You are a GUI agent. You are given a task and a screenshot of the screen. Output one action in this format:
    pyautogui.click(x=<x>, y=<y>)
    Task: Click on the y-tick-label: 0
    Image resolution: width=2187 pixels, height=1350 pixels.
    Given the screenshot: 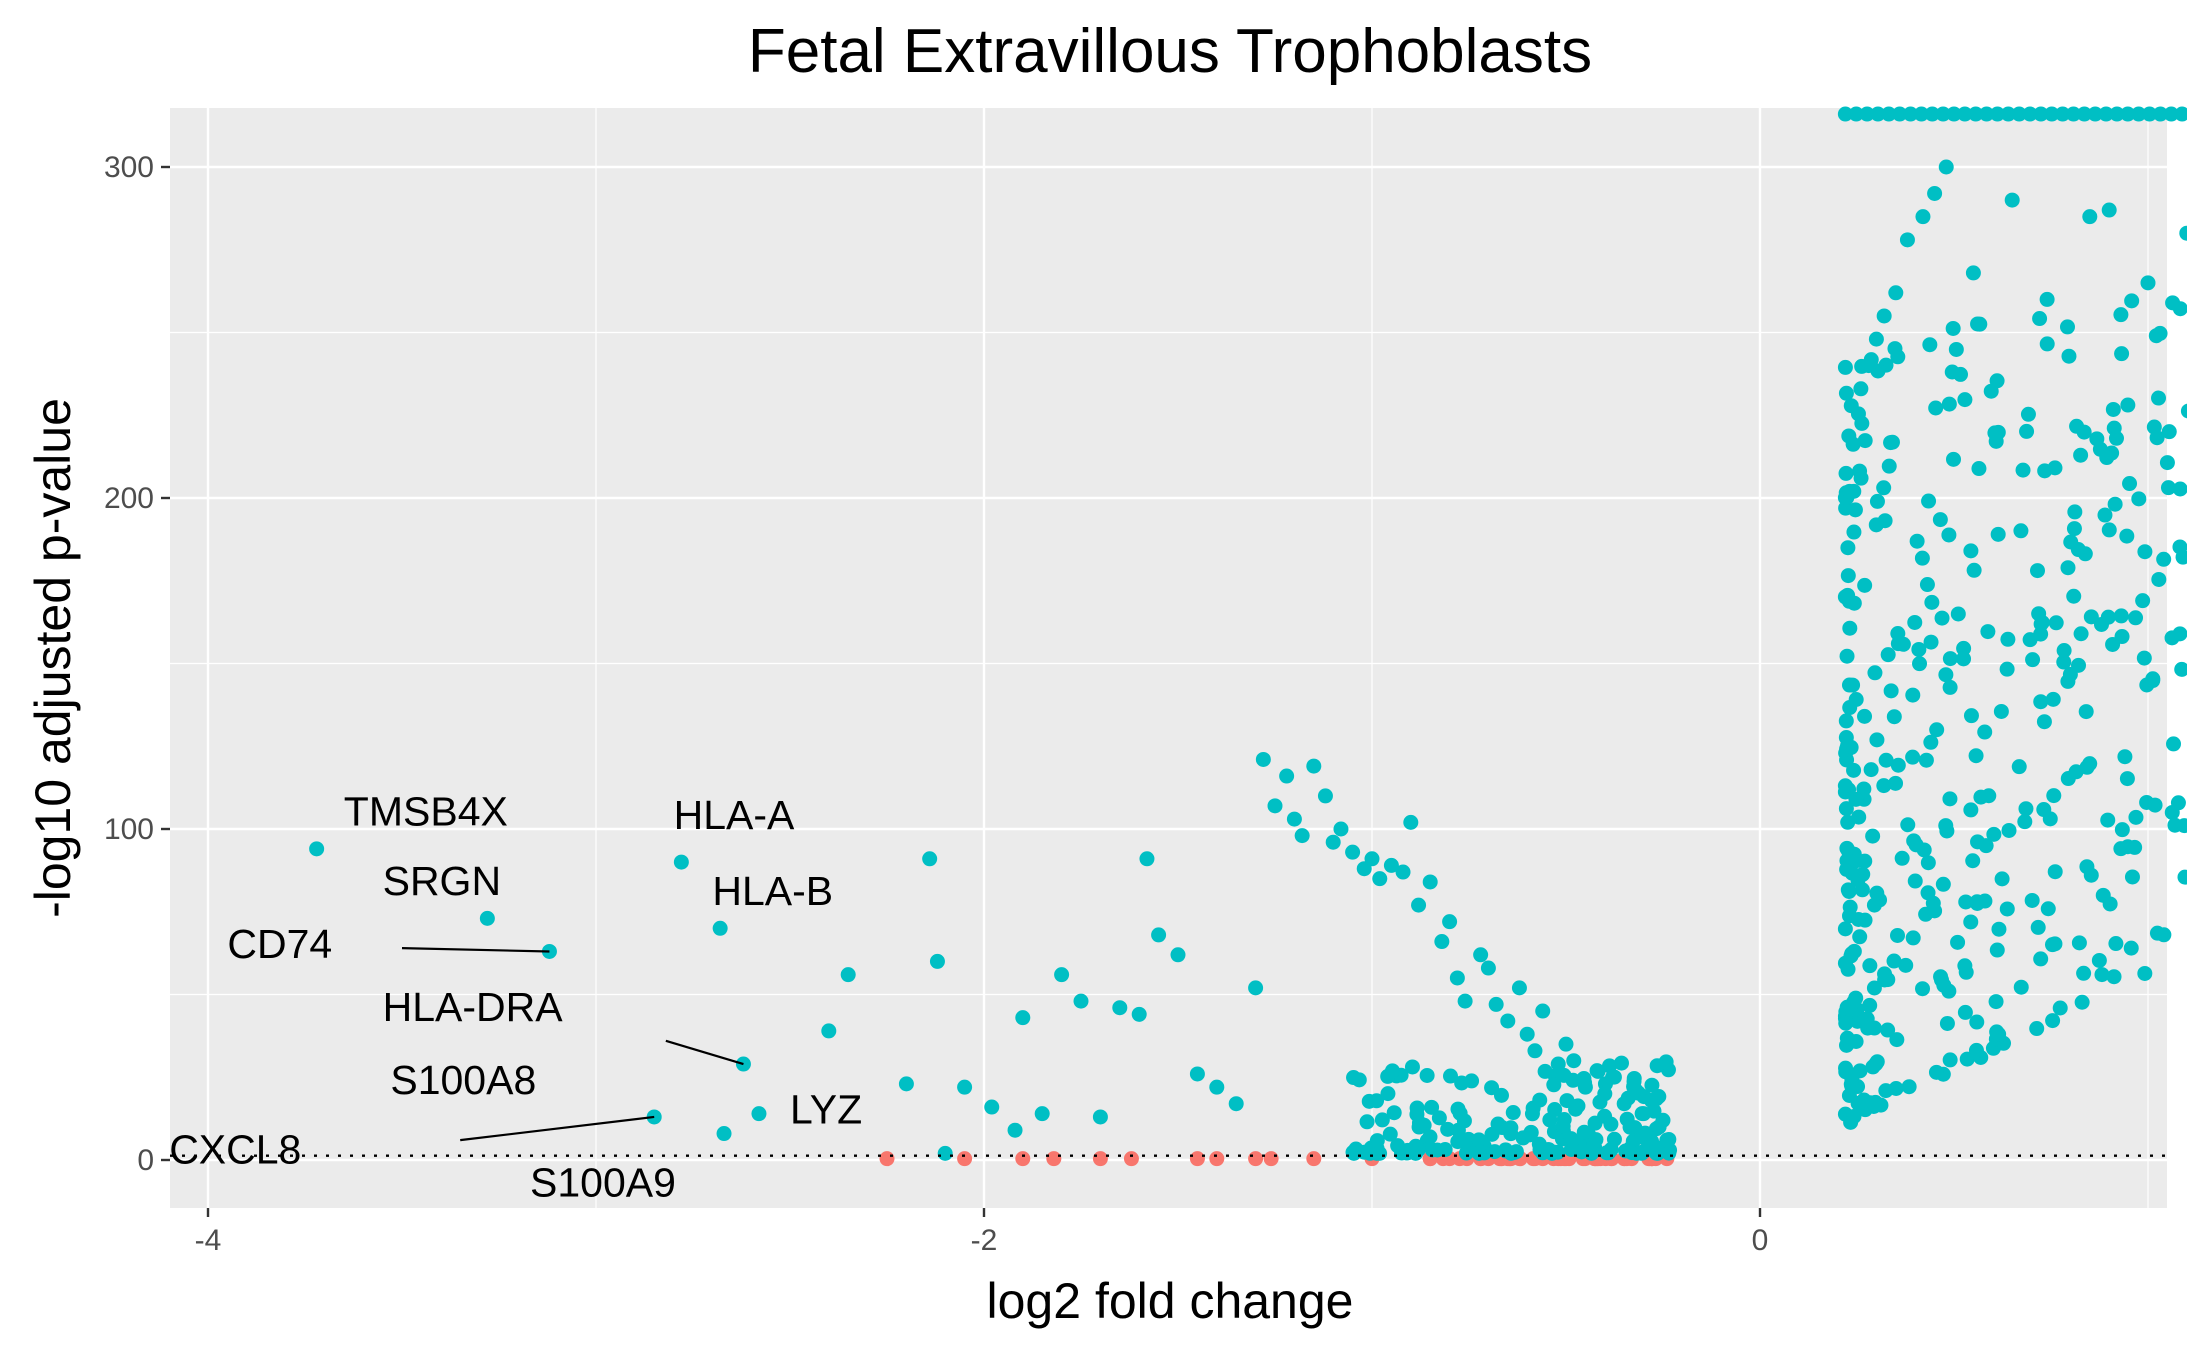 What is the action you would take?
    pyautogui.click(x=145, y=1160)
    